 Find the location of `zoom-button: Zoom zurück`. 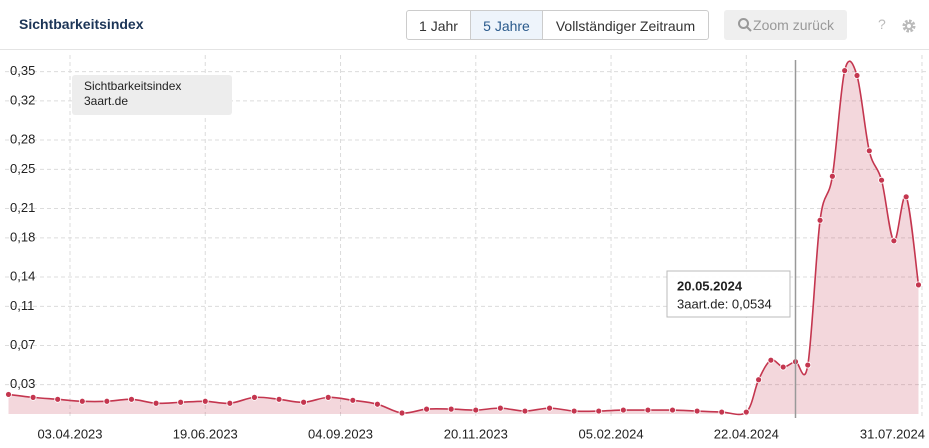

zoom-button: Zoom zurück is located at coordinates (785, 25).